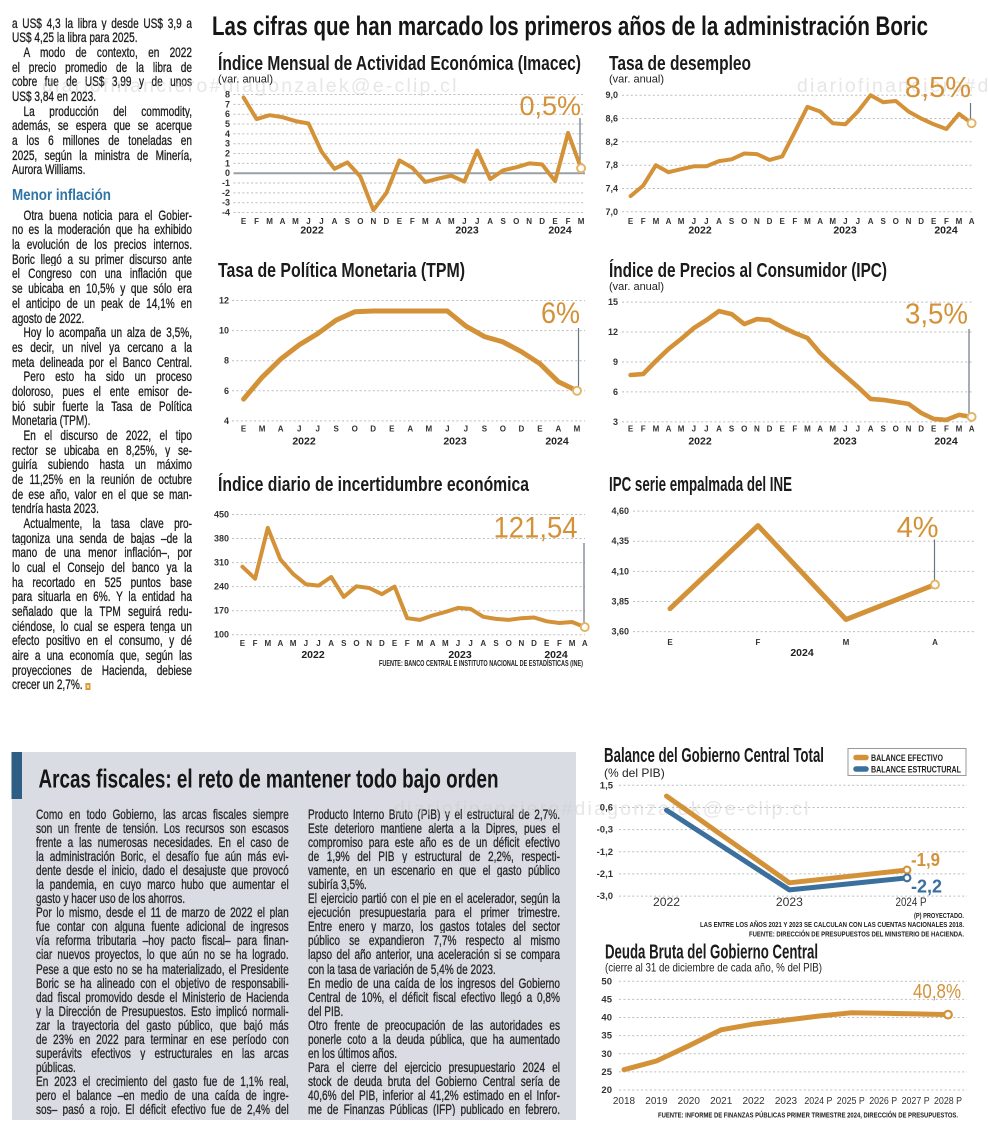  Describe the element at coordinates (606, 1090) in the screenshot. I see `svg-text: 20` at that location.